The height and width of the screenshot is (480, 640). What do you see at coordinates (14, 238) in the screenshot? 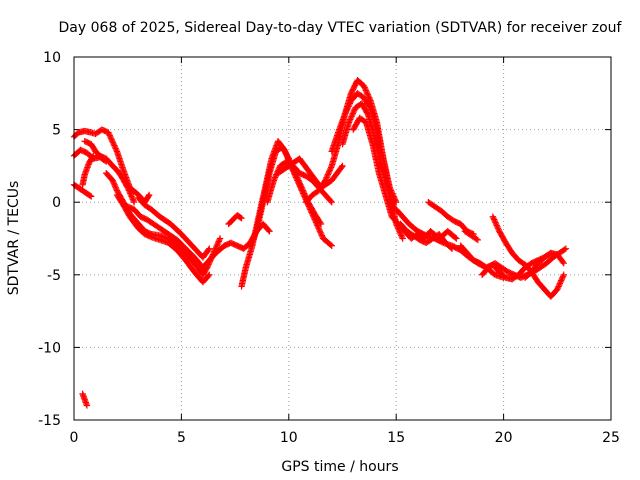
I see `y-axis-label: SDTVAR / TECUs` at bounding box center [14, 238].